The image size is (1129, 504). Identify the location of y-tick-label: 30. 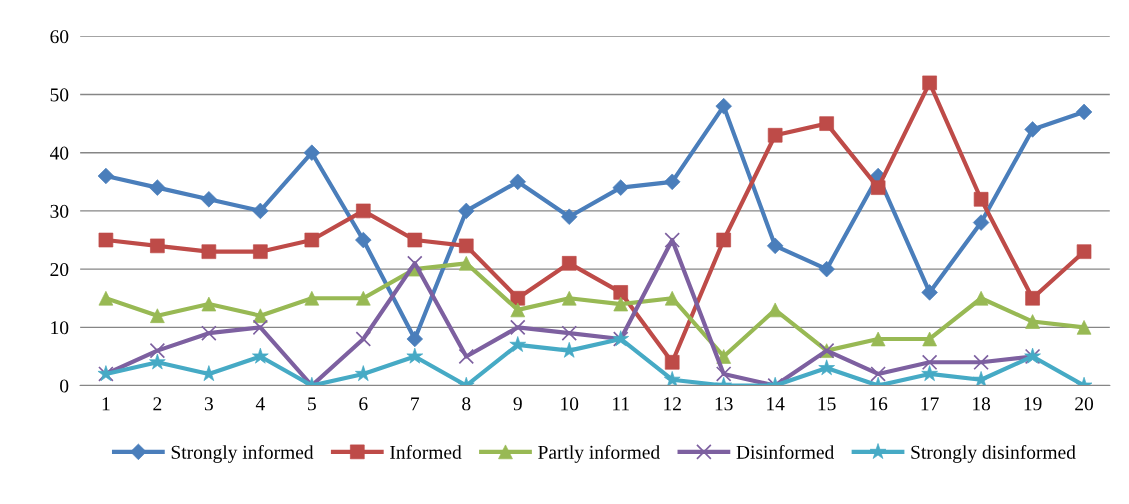
(59, 211).